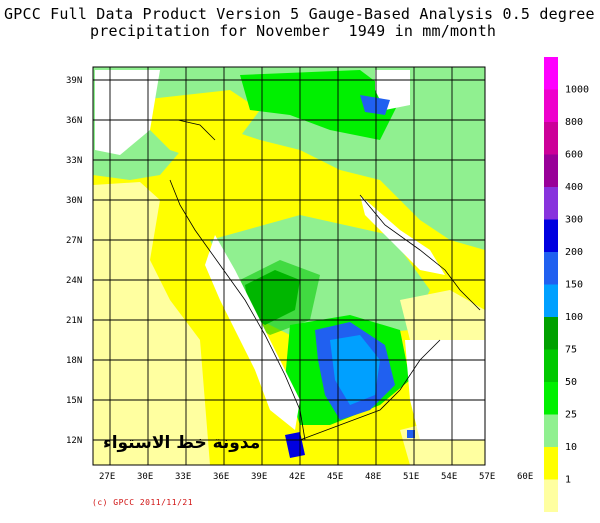 This screenshot has width=600, height=523. I want to click on color-legend: 1000 800 600 400 300 200 150 100 75 50 25 10 1, so click(566, 284).